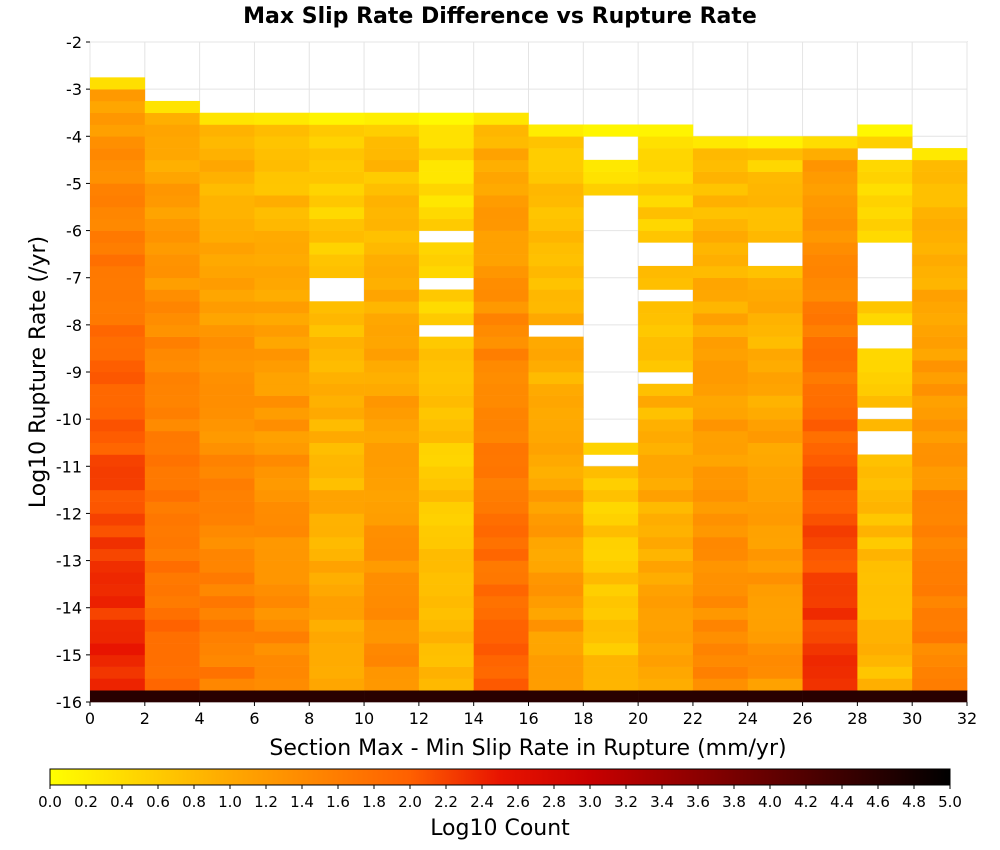 The width and height of the screenshot is (1000, 850). I want to click on y-tick-label: -15, so click(69, 655).